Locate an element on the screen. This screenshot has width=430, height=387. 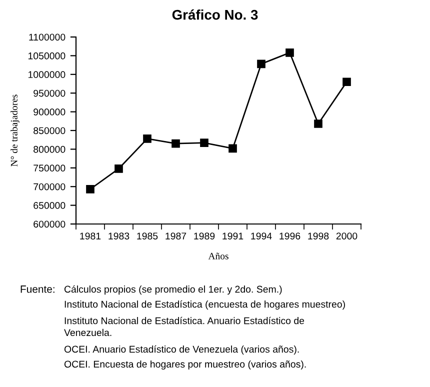
text: OCEI. Encuesta de hogares por muestreo (varios años). is located at coordinates (185, 365).